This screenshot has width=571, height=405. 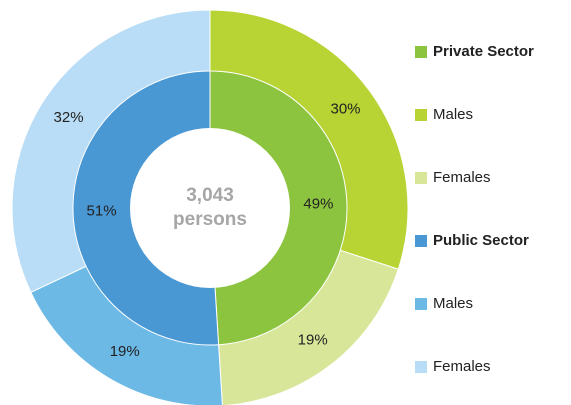 I want to click on center-hole, so click(x=210, y=208).